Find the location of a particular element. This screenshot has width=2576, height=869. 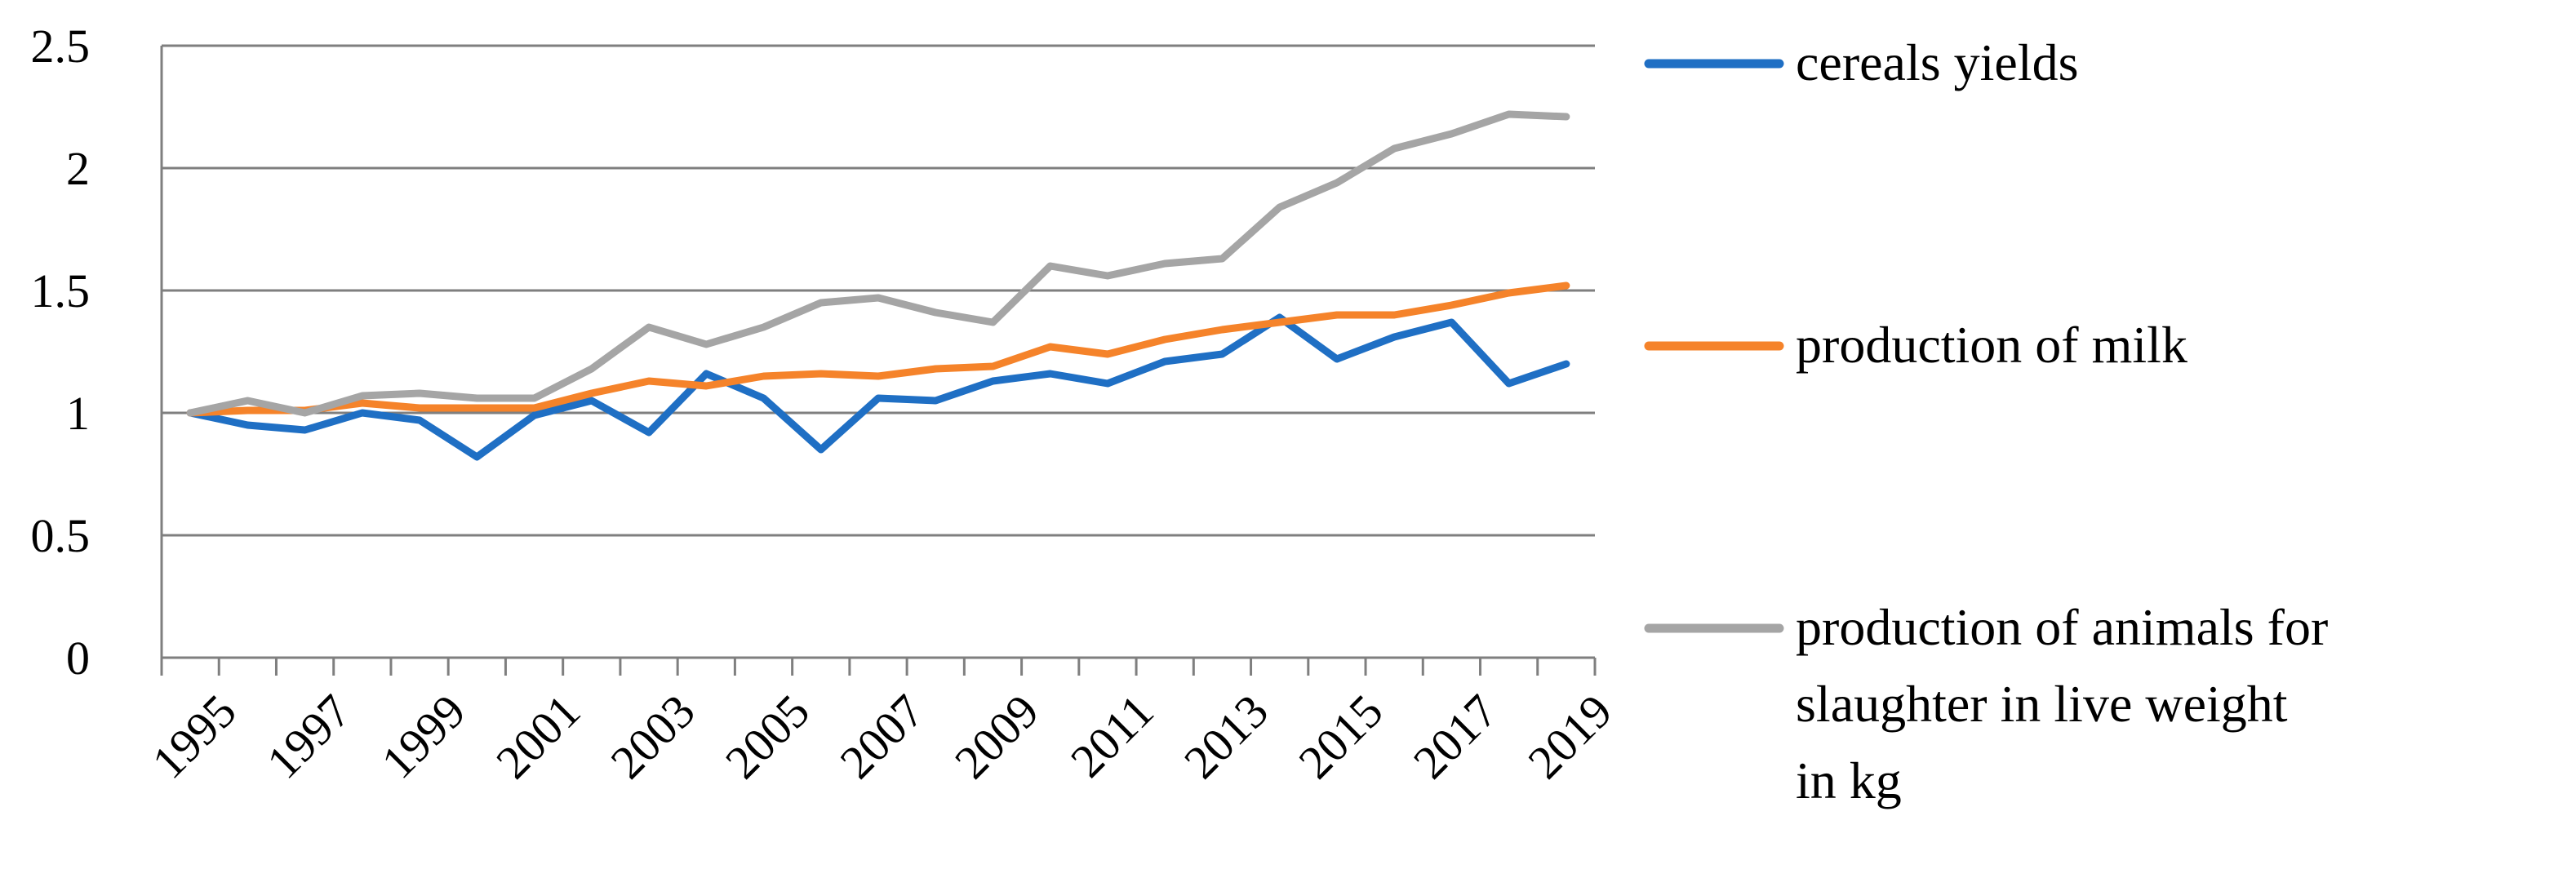

legend-label-line: cereals yields is located at coordinates (1937, 62).